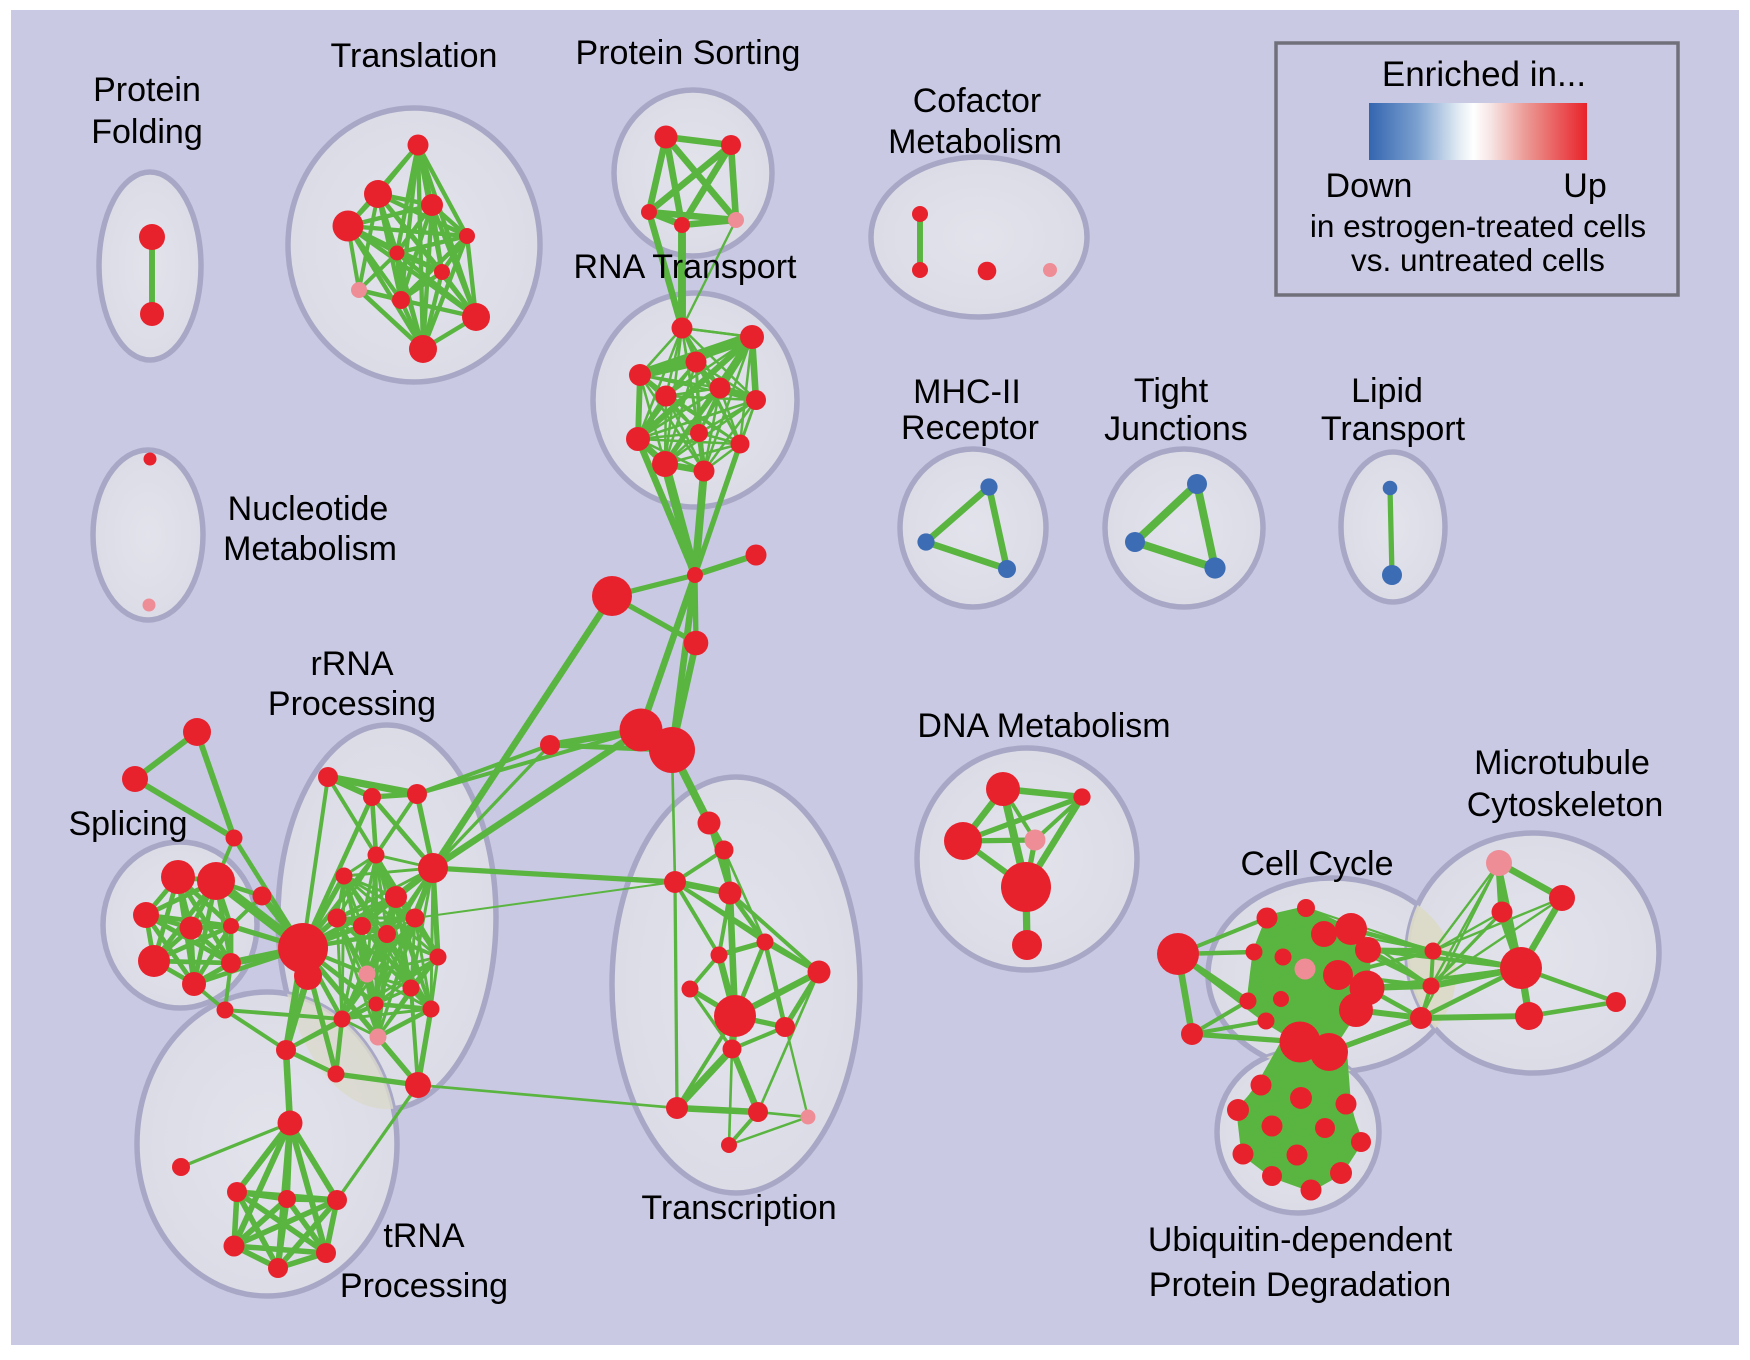 Image resolution: width=1750 pixels, height=1360 pixels. Describe the element at coordinates (1043, 726) in the screenshot. I see `svg-text: DNA Metabolism` at that location.